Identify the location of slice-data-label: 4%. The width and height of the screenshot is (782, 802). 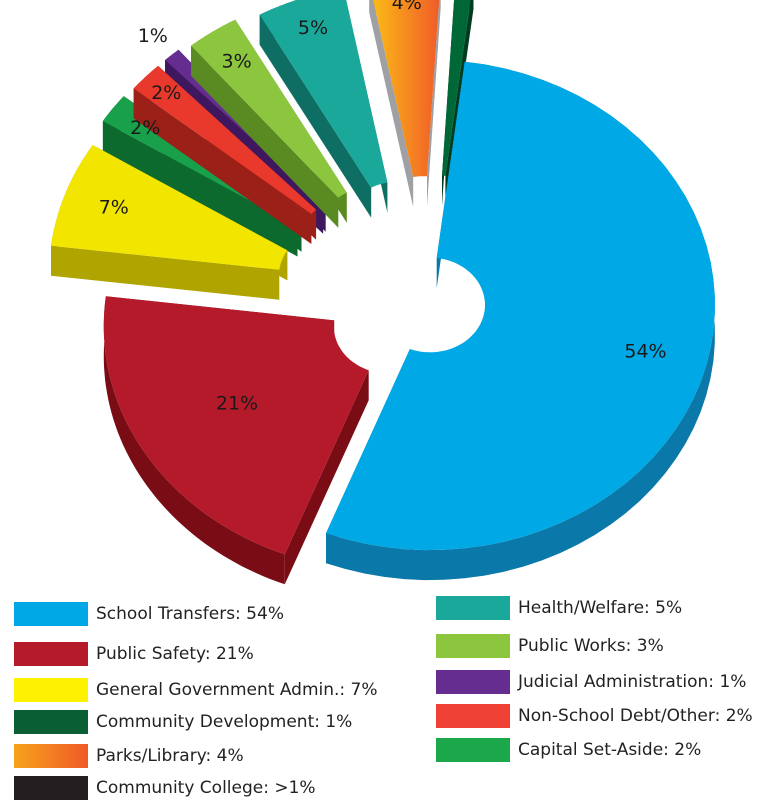
(407, 7).